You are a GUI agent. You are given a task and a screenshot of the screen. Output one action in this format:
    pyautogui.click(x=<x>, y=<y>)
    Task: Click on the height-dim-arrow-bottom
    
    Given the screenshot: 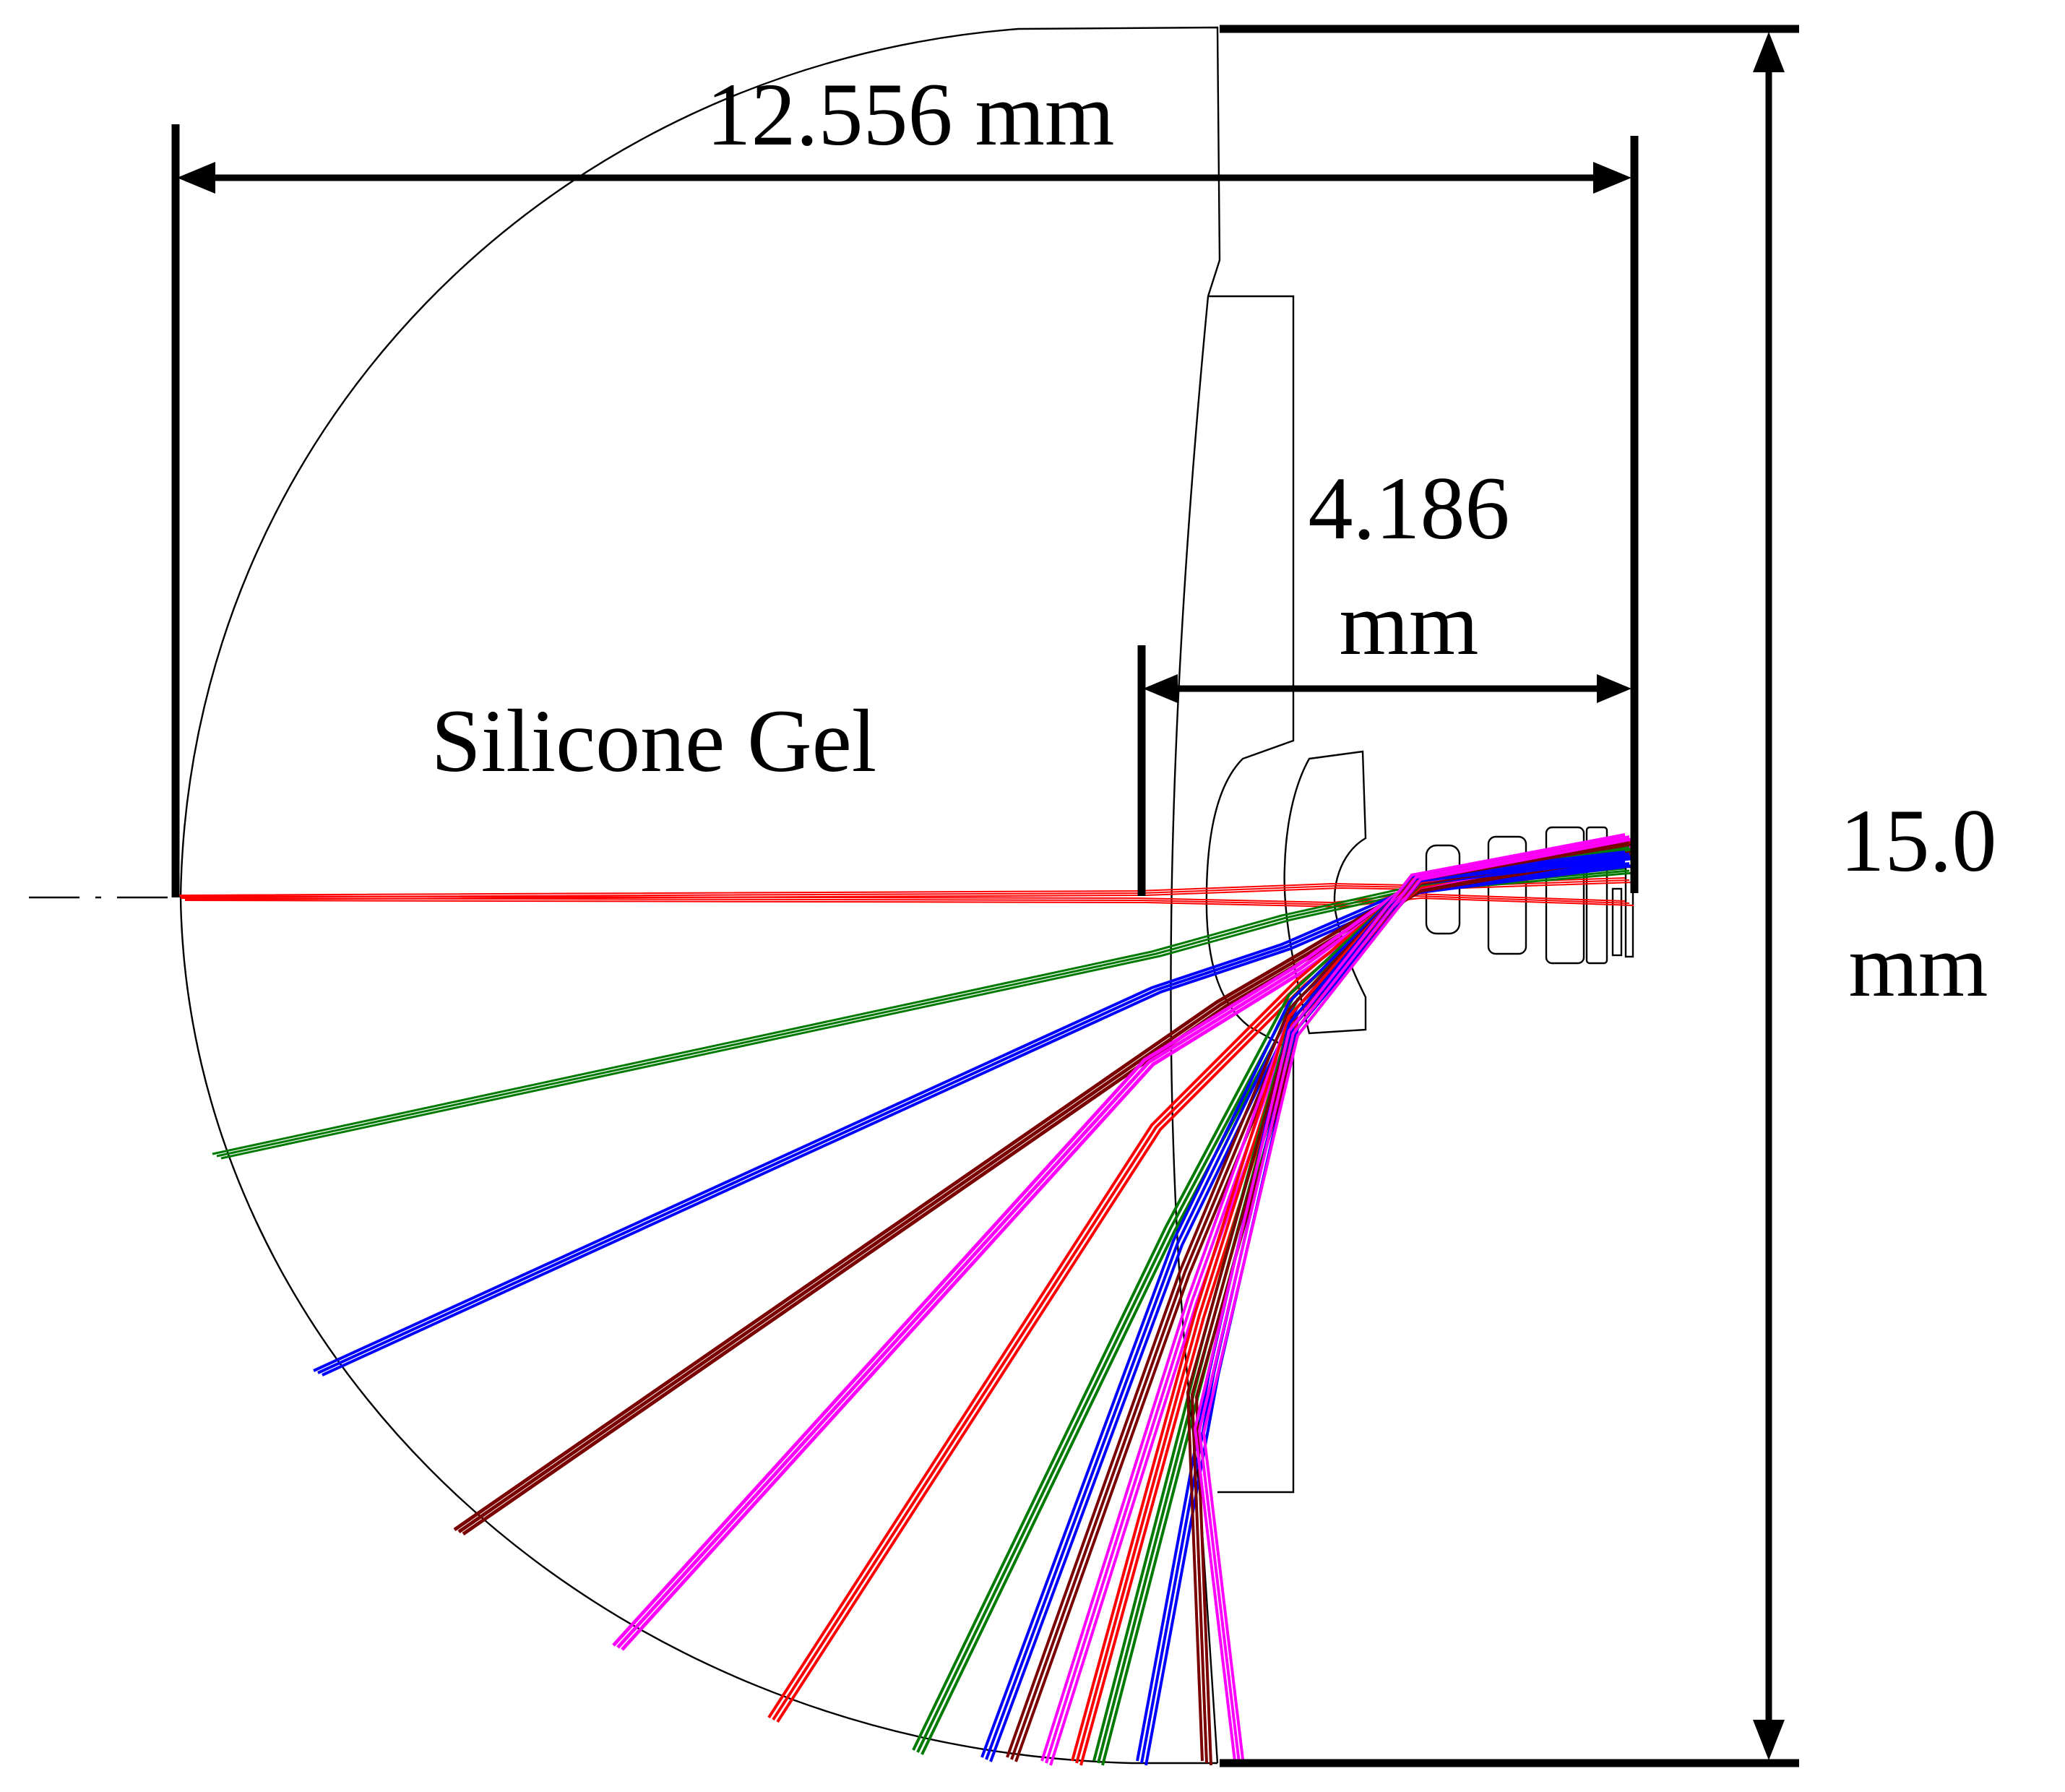 What is the action you would take?
    pyautogui.click(x=1769, y=1740)
    